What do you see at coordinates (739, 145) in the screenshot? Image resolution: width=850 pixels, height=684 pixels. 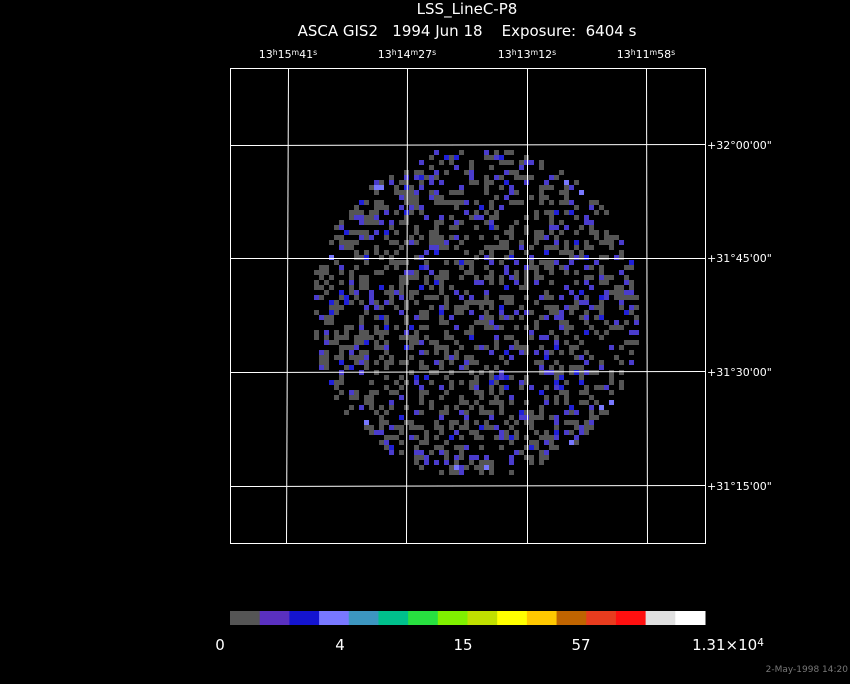 I see `dec-label: +32°00'00"` at bounding box center [739, 145].